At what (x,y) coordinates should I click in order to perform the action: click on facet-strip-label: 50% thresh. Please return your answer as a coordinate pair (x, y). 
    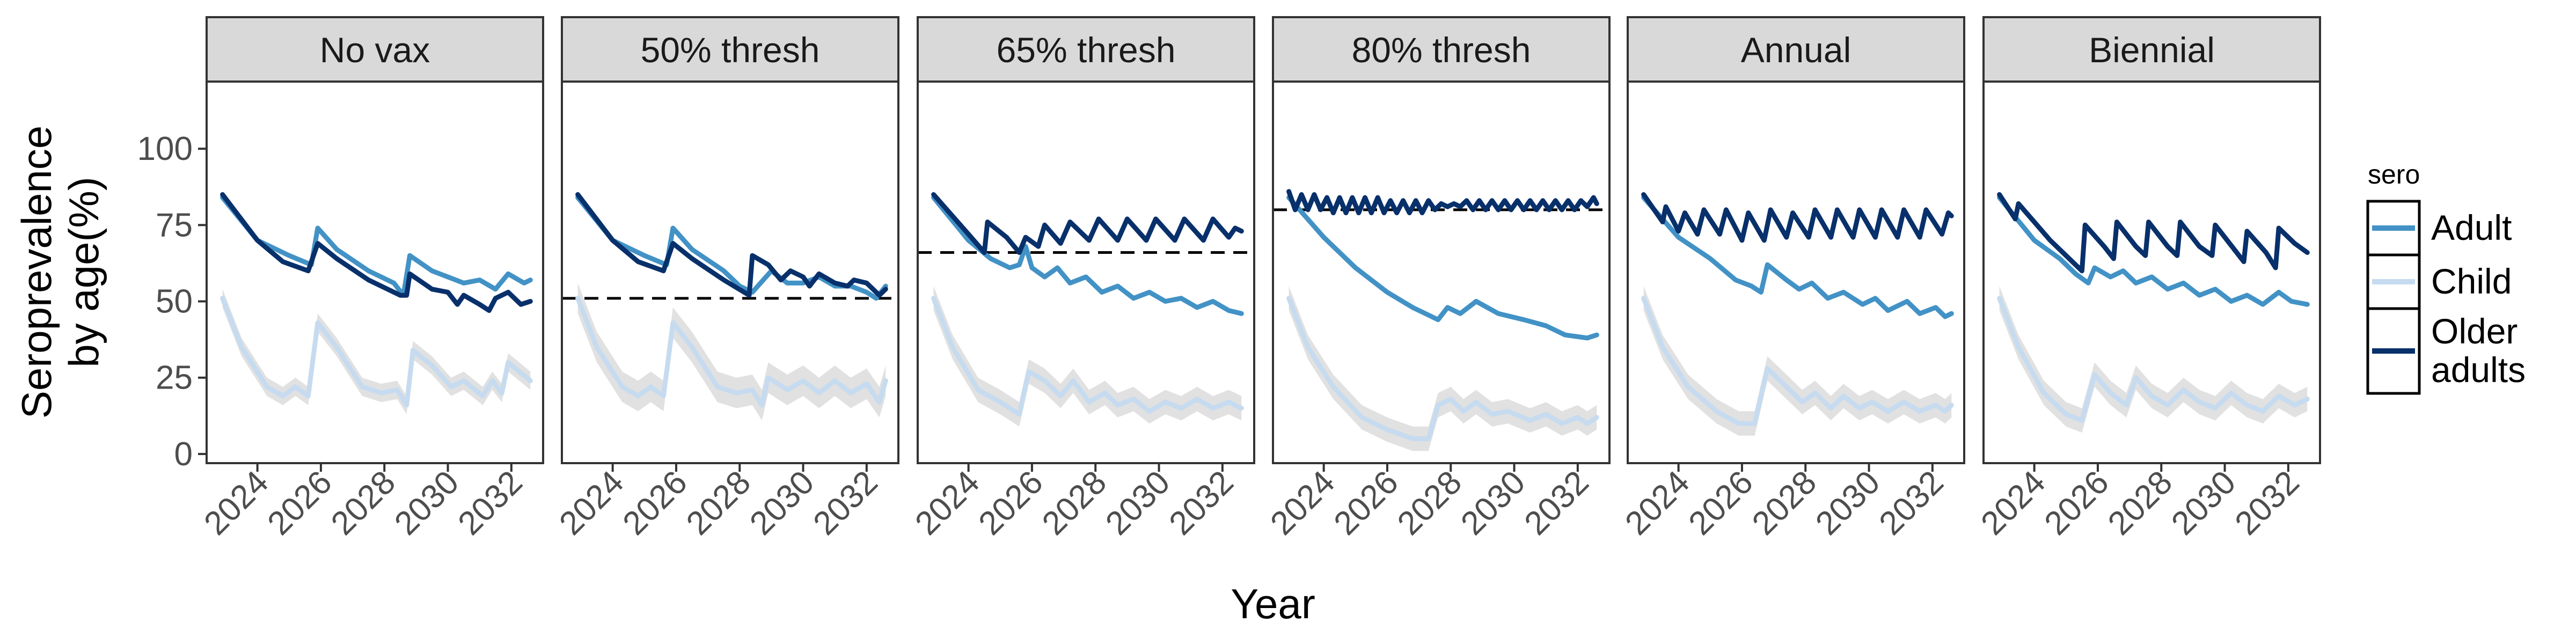
    Looking at the image, I should click on (730, 50).